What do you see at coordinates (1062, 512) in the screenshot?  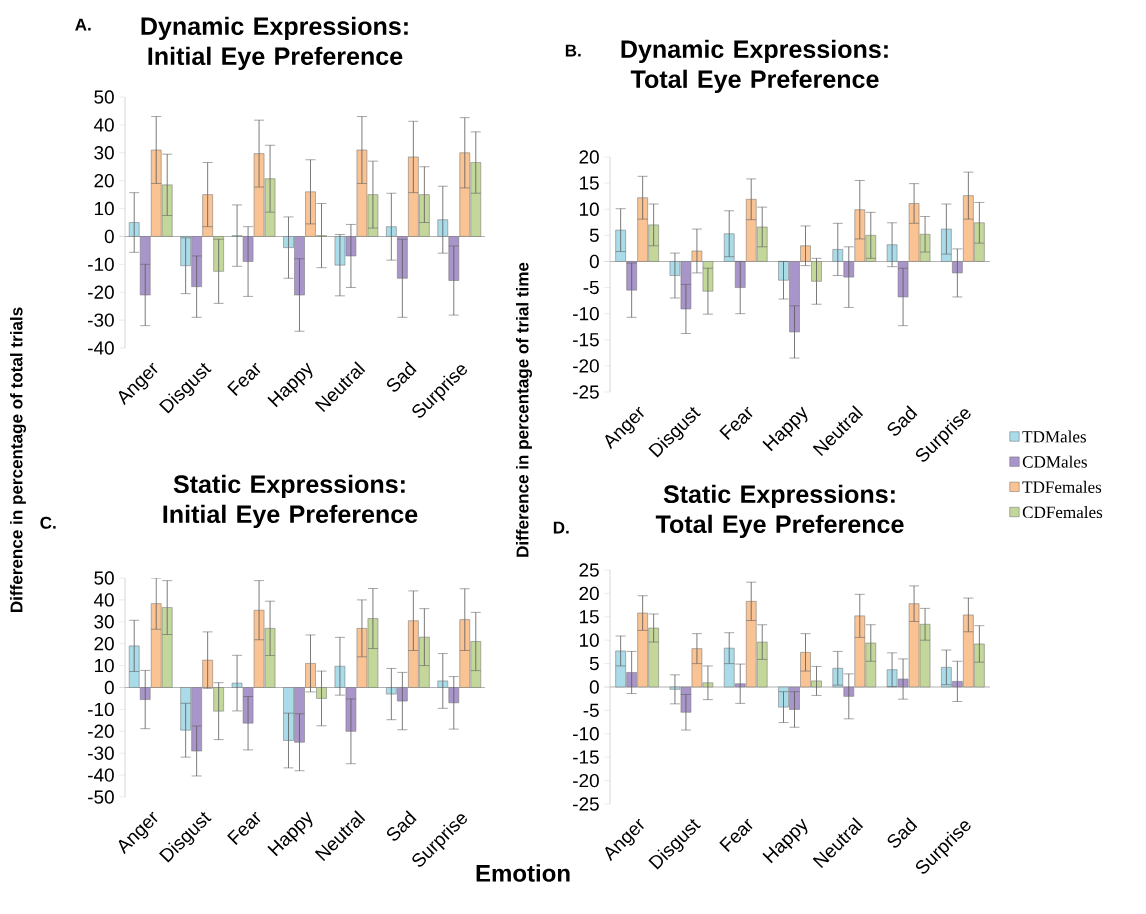 I see `legend-label: CDFemales` at bounding box center [1062, 512].